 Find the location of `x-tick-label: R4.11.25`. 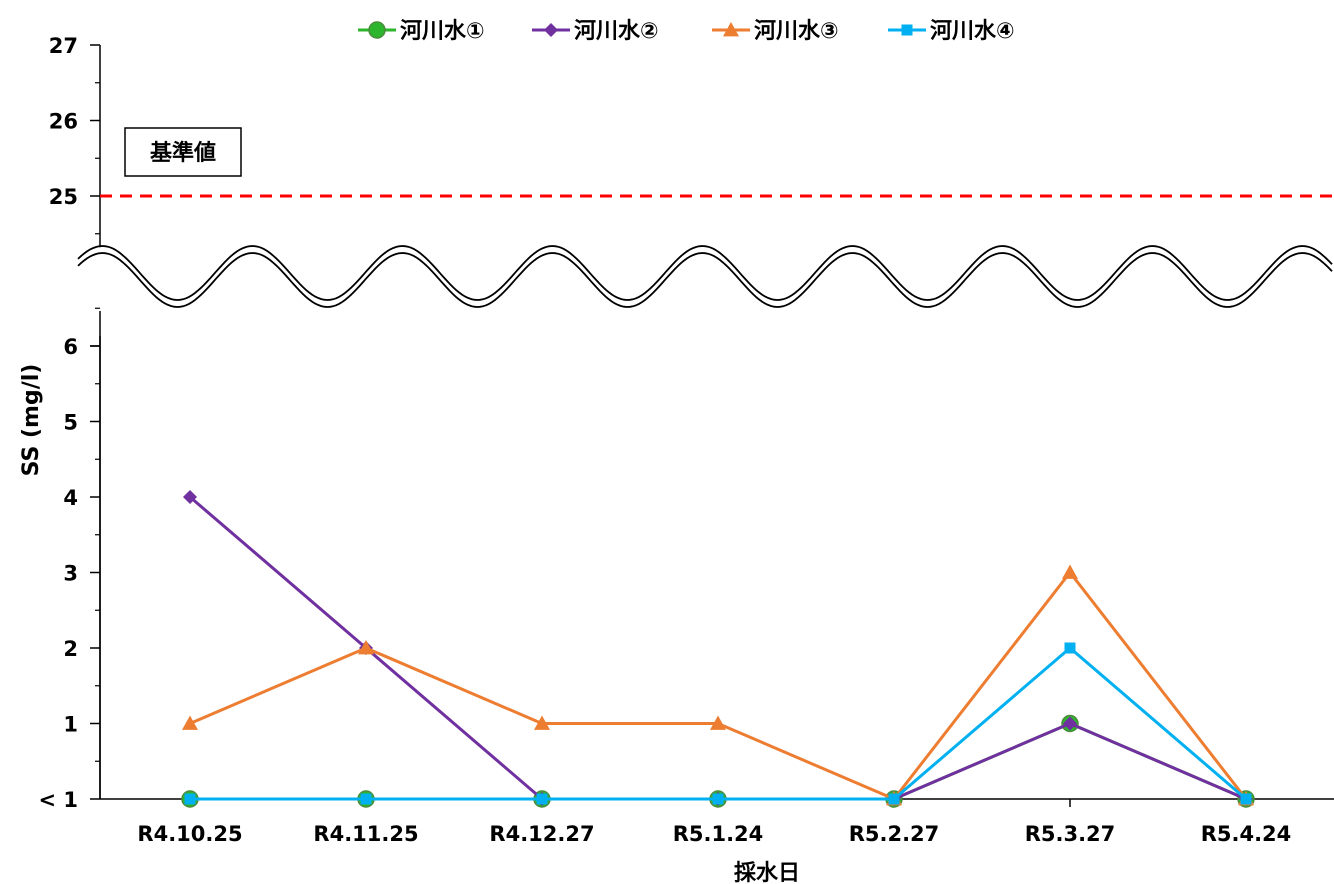

x-tick-label: R4.11.25 is located at coordinates (365, 834).